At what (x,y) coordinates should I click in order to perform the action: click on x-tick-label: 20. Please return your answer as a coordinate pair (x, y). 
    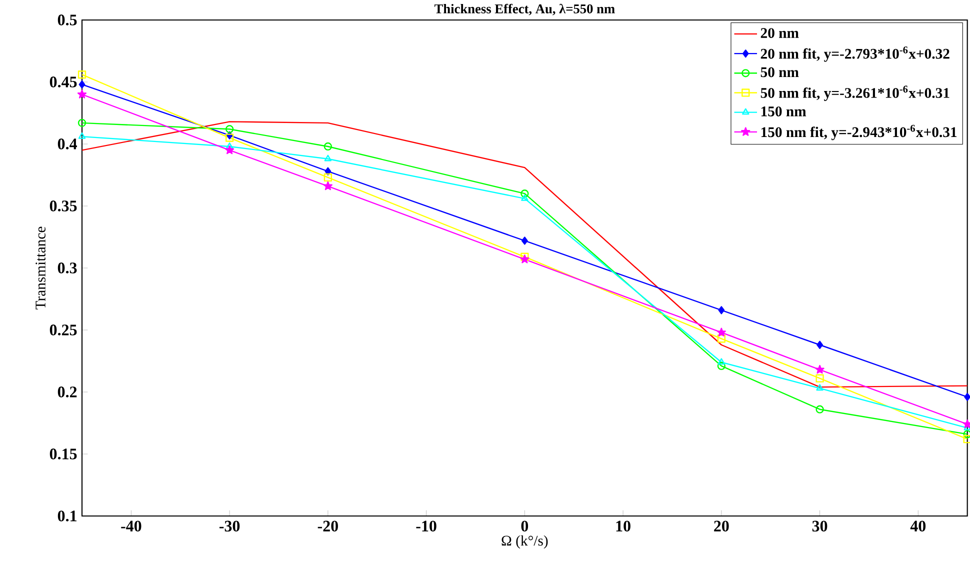
    Looking at the image, I should click on (721, 526).